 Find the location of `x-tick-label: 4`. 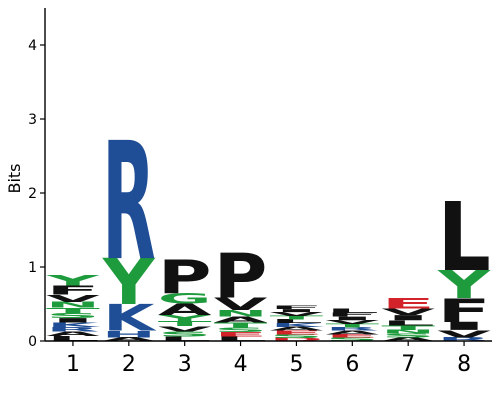

x-tick-label: 4 is located at coordinates (241, 364).